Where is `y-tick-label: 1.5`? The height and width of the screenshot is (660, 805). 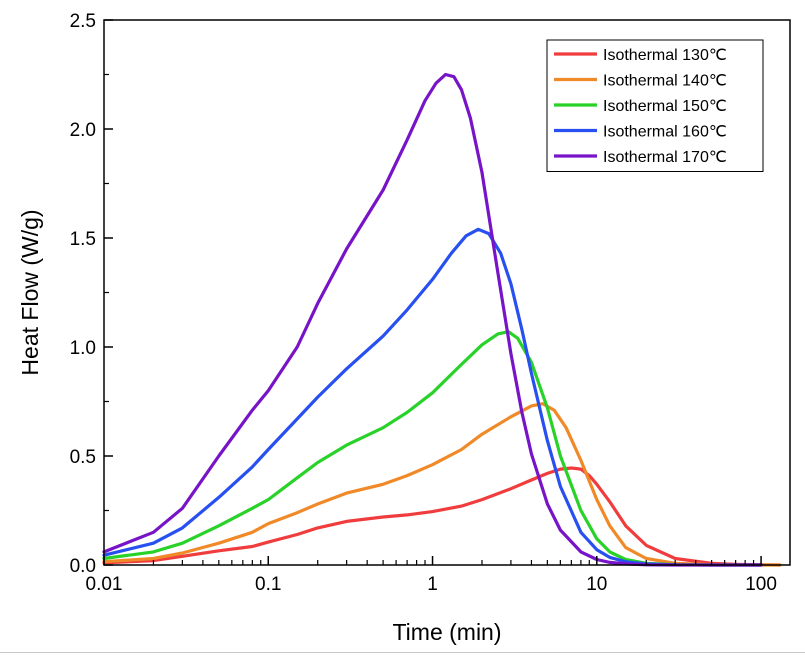
y-tick-label: 1.5 is located at coordinates (83, 239).